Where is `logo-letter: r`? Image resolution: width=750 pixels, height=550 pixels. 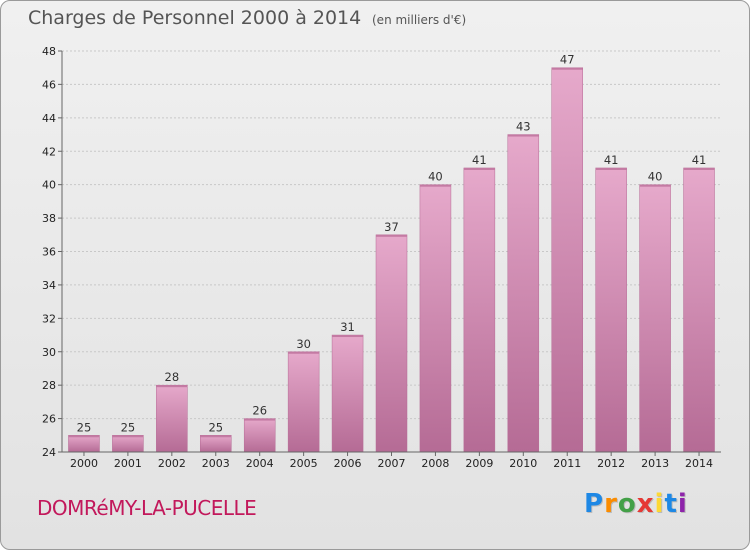
logo-letter: r is located at coordinates (611, 504).